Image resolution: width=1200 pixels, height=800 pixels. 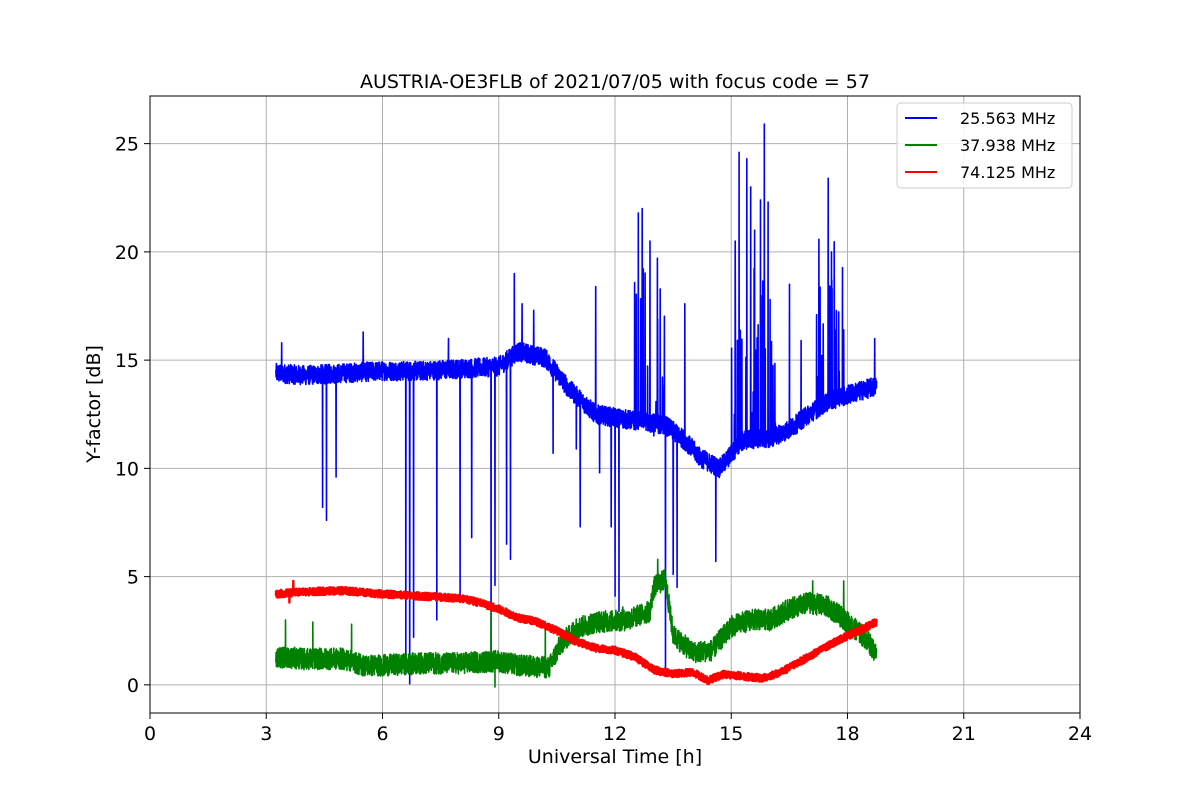 I want to click on x-tick-label: 18, so click(x=847, y=734).